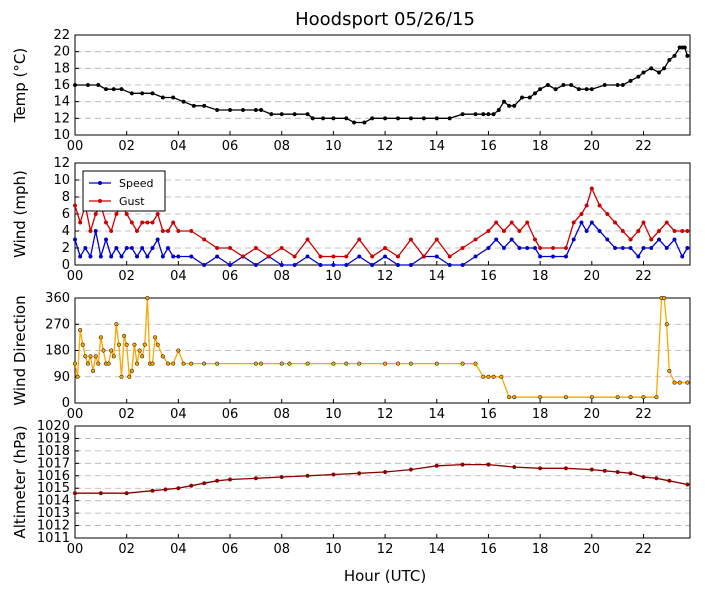 The image size is (705, 594). What do you see at coordinates (136, 183) in the screenshot?
I see `legend-label: Speed` at bounding box center [136, 183].